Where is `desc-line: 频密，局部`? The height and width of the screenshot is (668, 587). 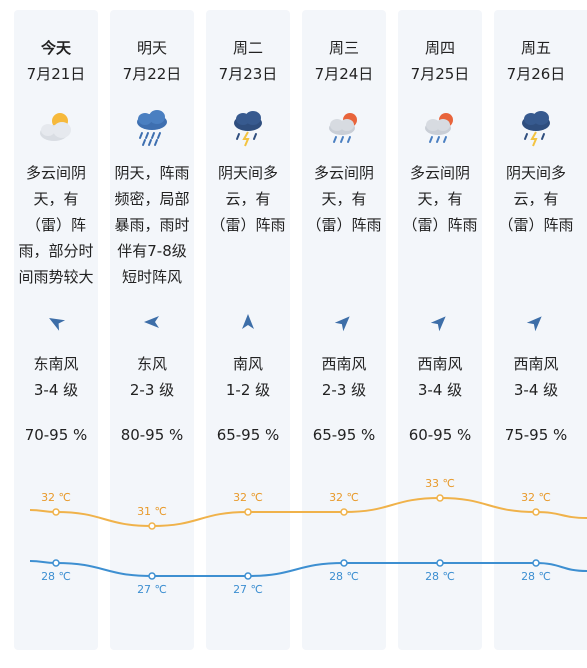
desc-line: 频密，局部 is located at coordinates (152, 199).